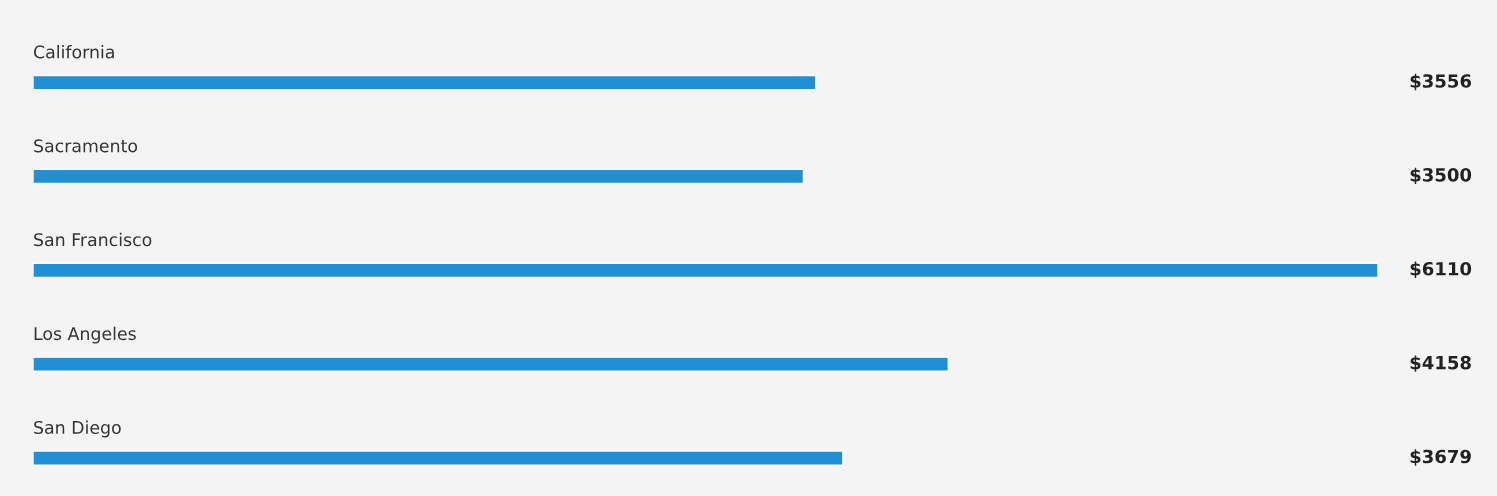 The image size is (1497, 496). I want to click on y-tick-label: San Francisco, so click(93, 239).